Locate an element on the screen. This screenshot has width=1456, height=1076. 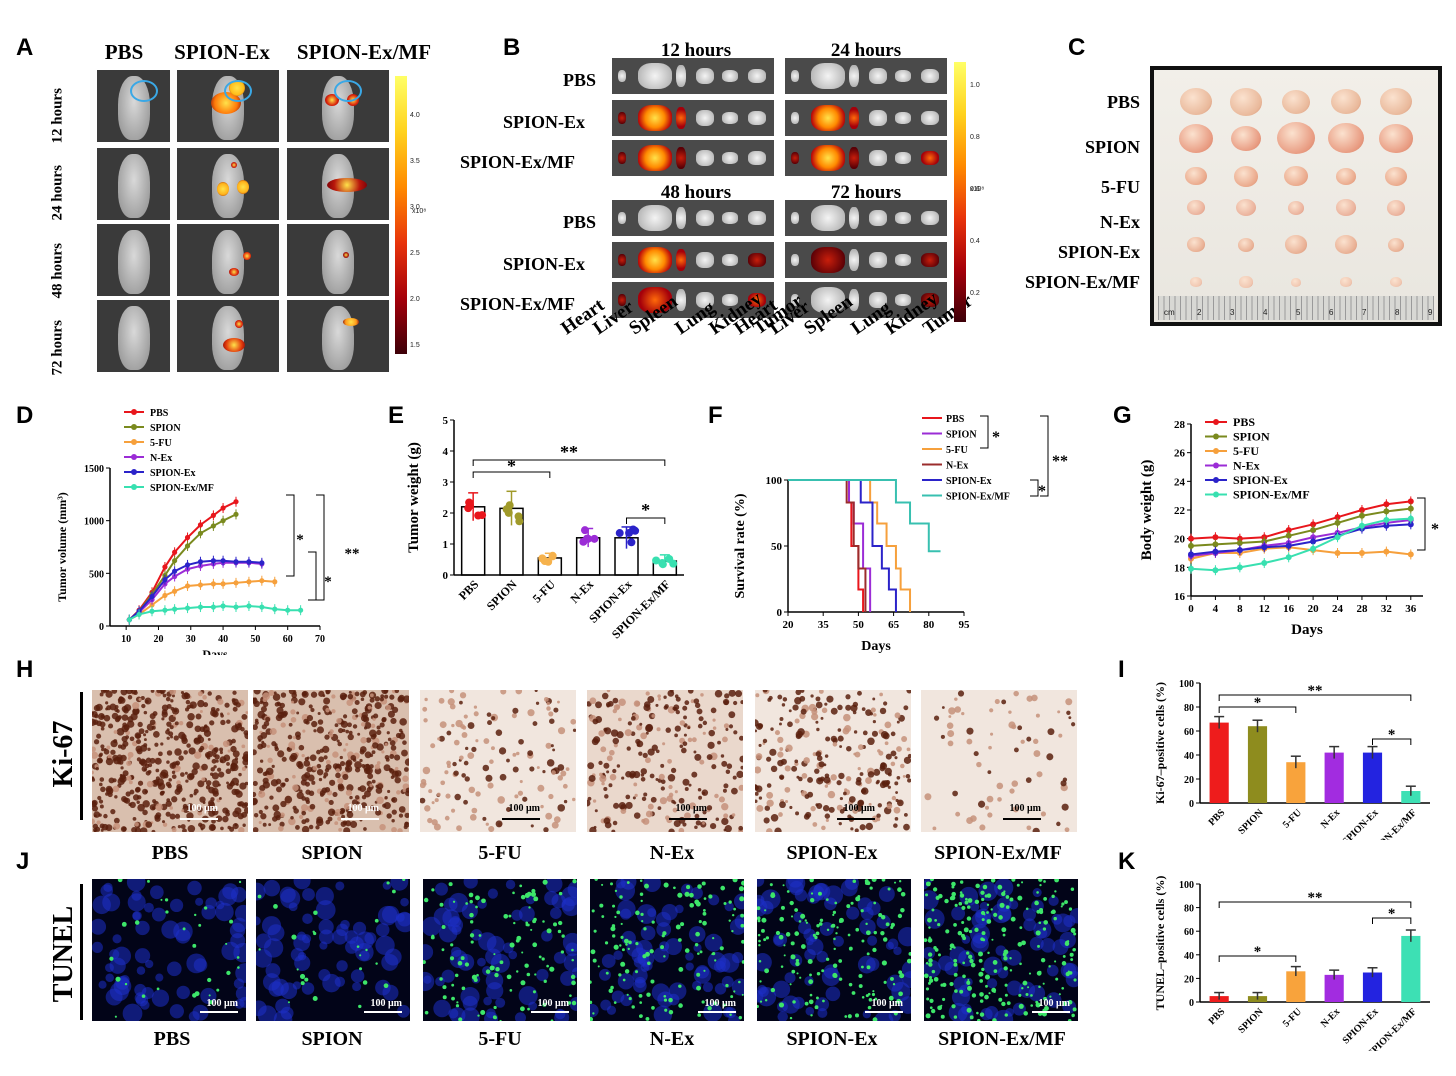
x-tick-label: 70 is located at coordinates (320, 639).